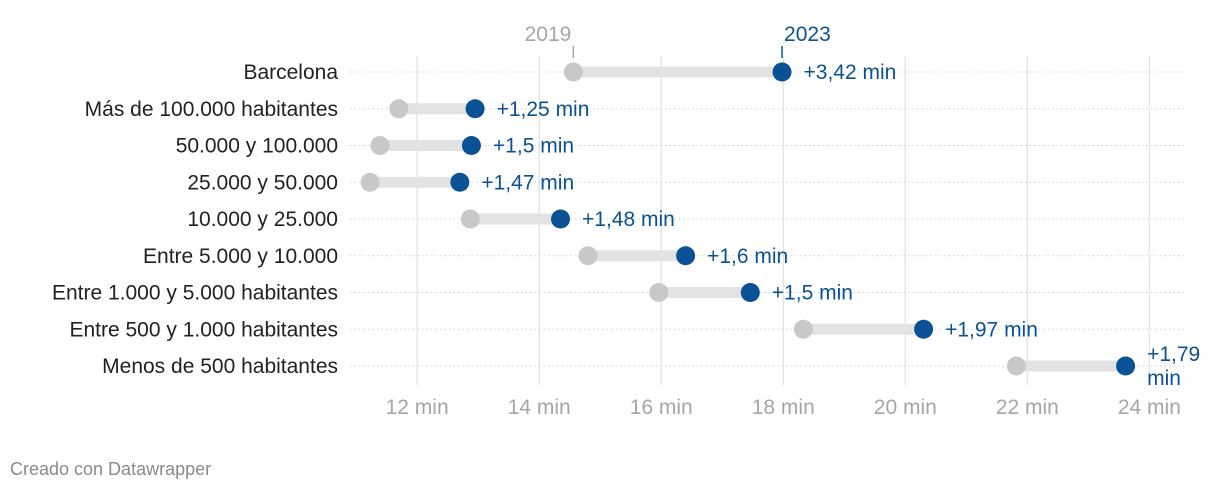 Image resolution: width=1220 pixels, height=494 pixels. I want to click on row-label: Menos de 500 habitantes, so click(220, 366).